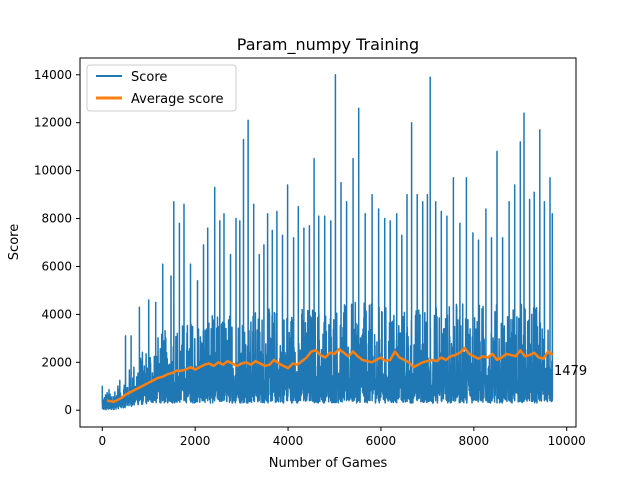 Image resolution: width=640 pixels, height=480 pixels. I want to click on x-tick-label: 2000, so click(195, 441).